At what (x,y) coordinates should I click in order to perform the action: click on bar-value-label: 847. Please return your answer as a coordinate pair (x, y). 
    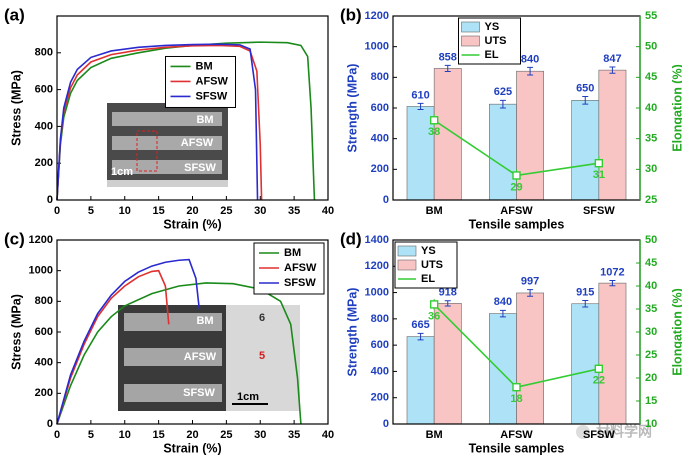
    Looking at the image, I should click on (612, 59).